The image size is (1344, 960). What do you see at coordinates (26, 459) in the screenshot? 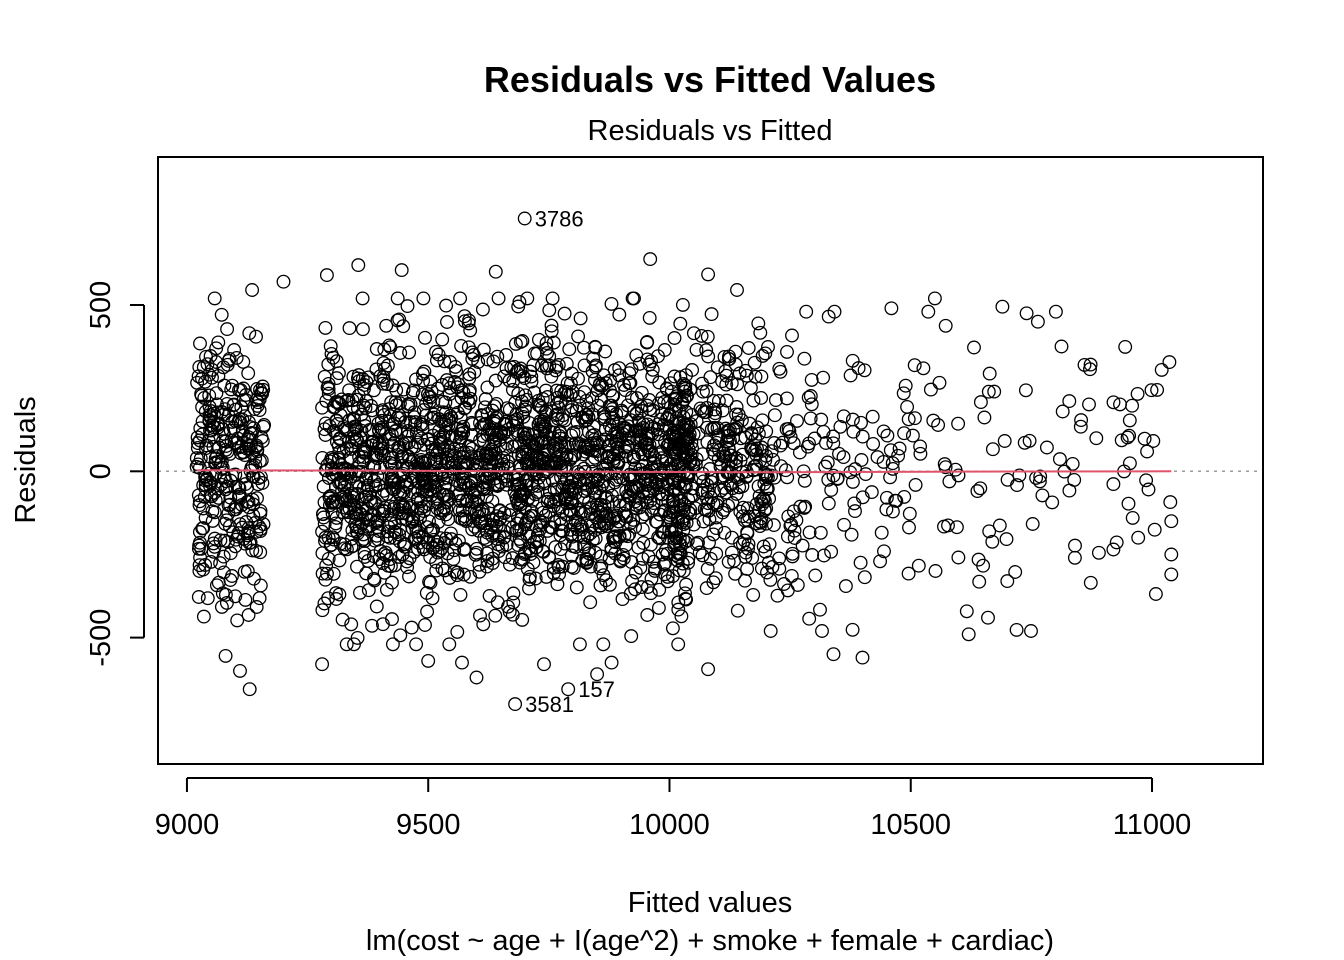
I see `y-axis-label: Residuals` at bounding box center [26, 459].